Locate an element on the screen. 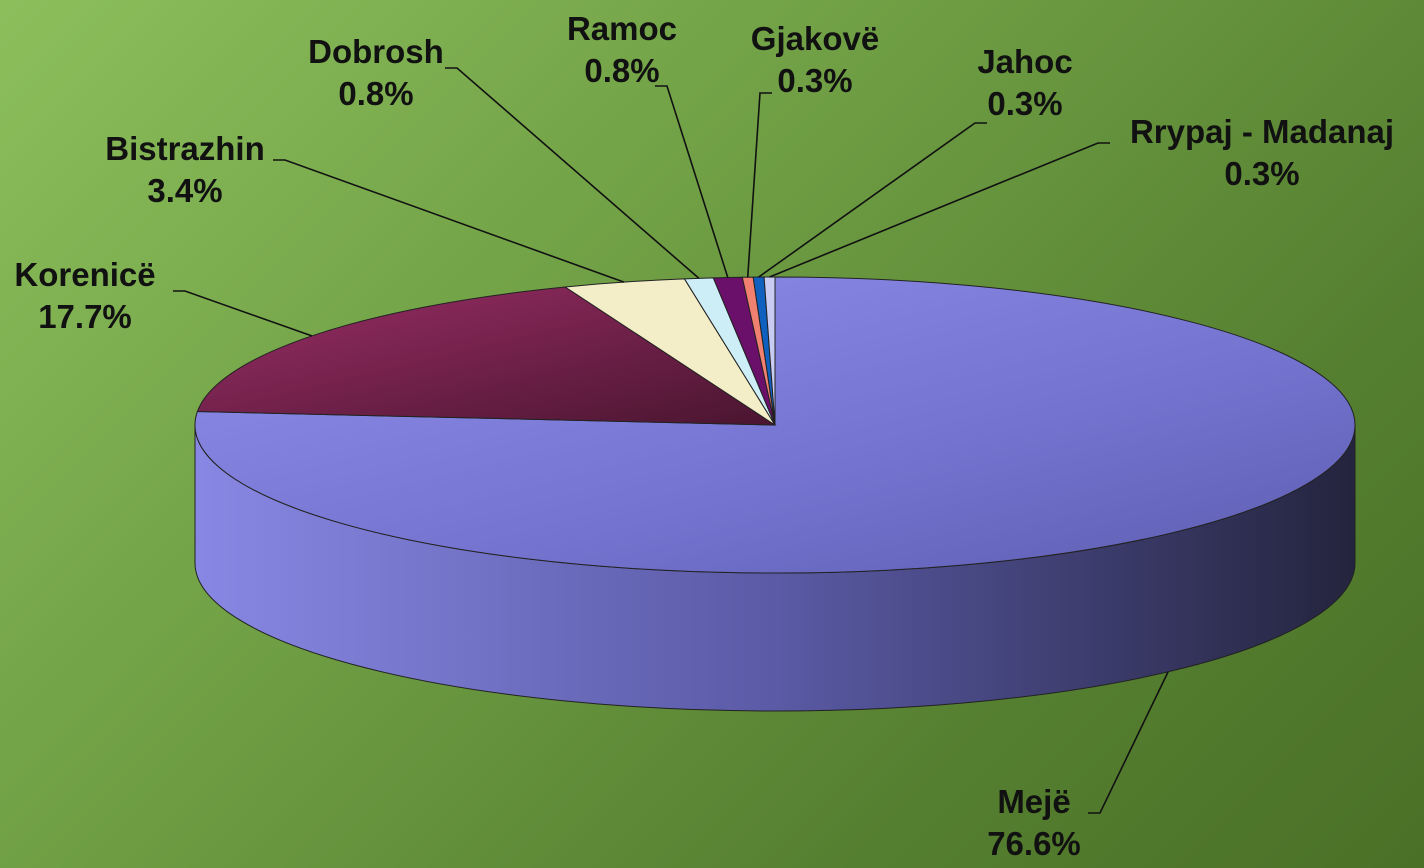 This screenshot has height=868, width=1424. slice-name-bistrazhin: Bistrazhin is located at coordinates (185, 148).